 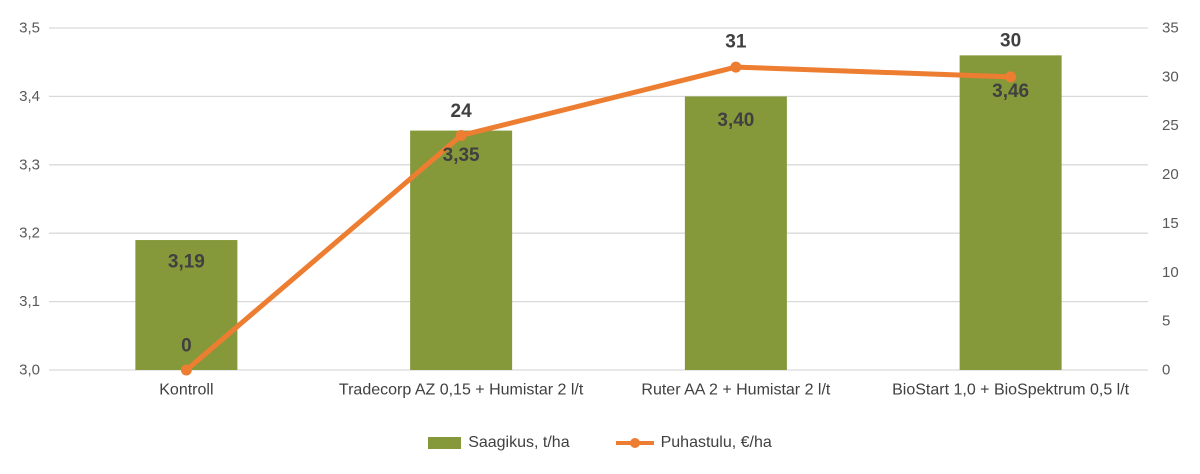 I want to click on line-value-label: 30, so click(x=1010, y=40).